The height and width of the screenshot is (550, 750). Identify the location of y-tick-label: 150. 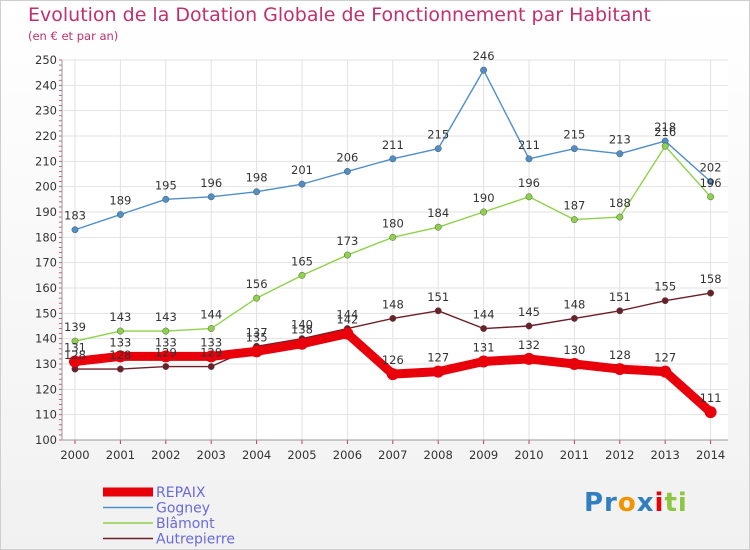
(46, 313).